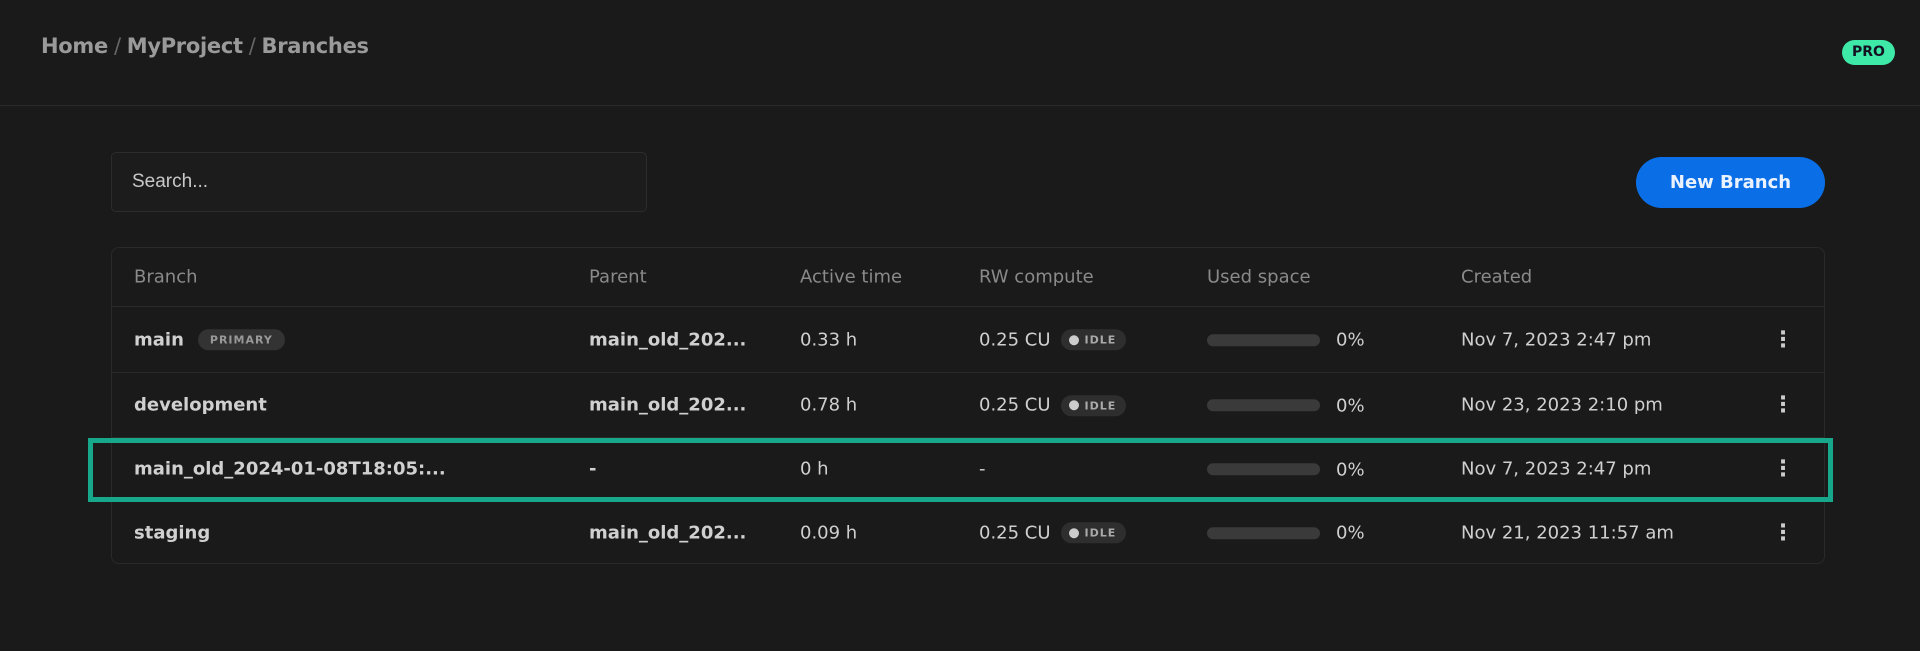  What do you see at coordinates (1730, 182) in the screenshot?
I see `new-branch-button: New Branch` at bounding box center [1730, 182].